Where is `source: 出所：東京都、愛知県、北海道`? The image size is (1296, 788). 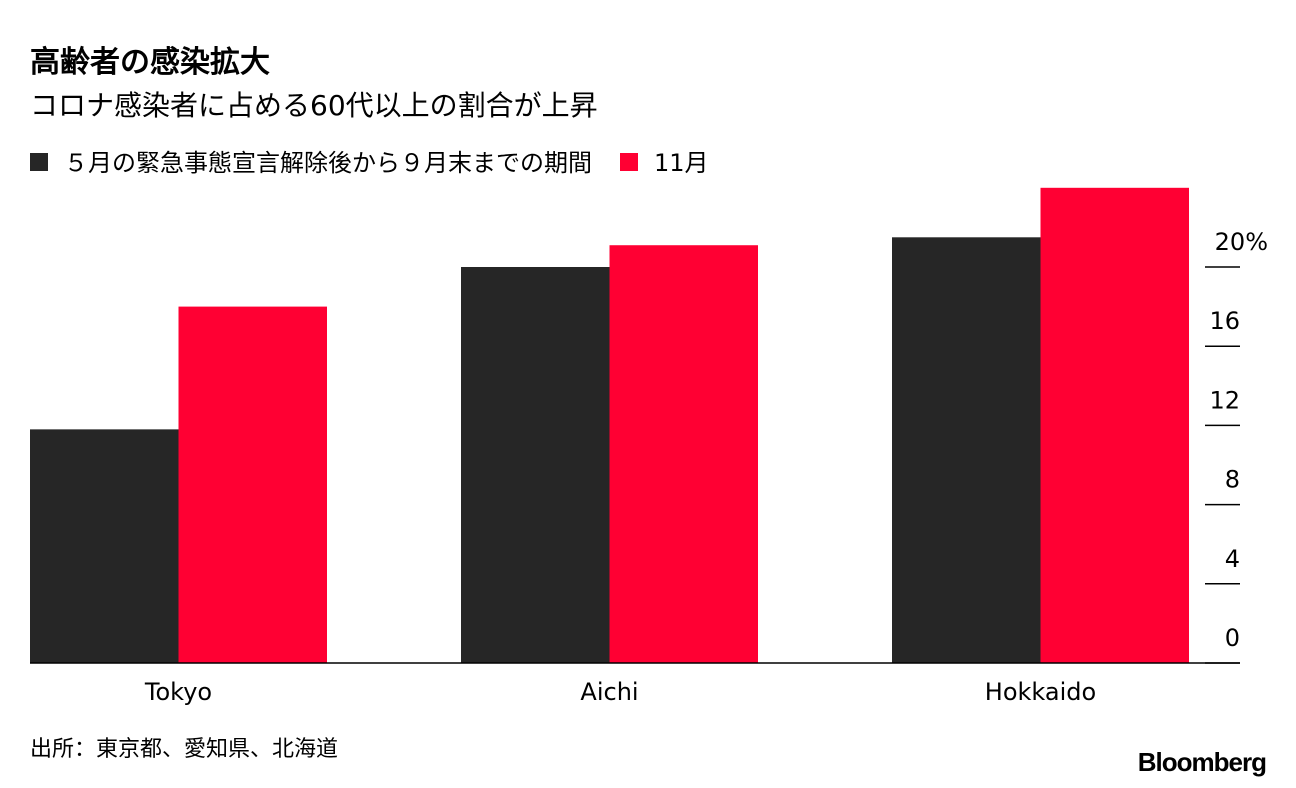
source: 出所：東京都、愛知県、北海道 is located at coordinates (184, 749).